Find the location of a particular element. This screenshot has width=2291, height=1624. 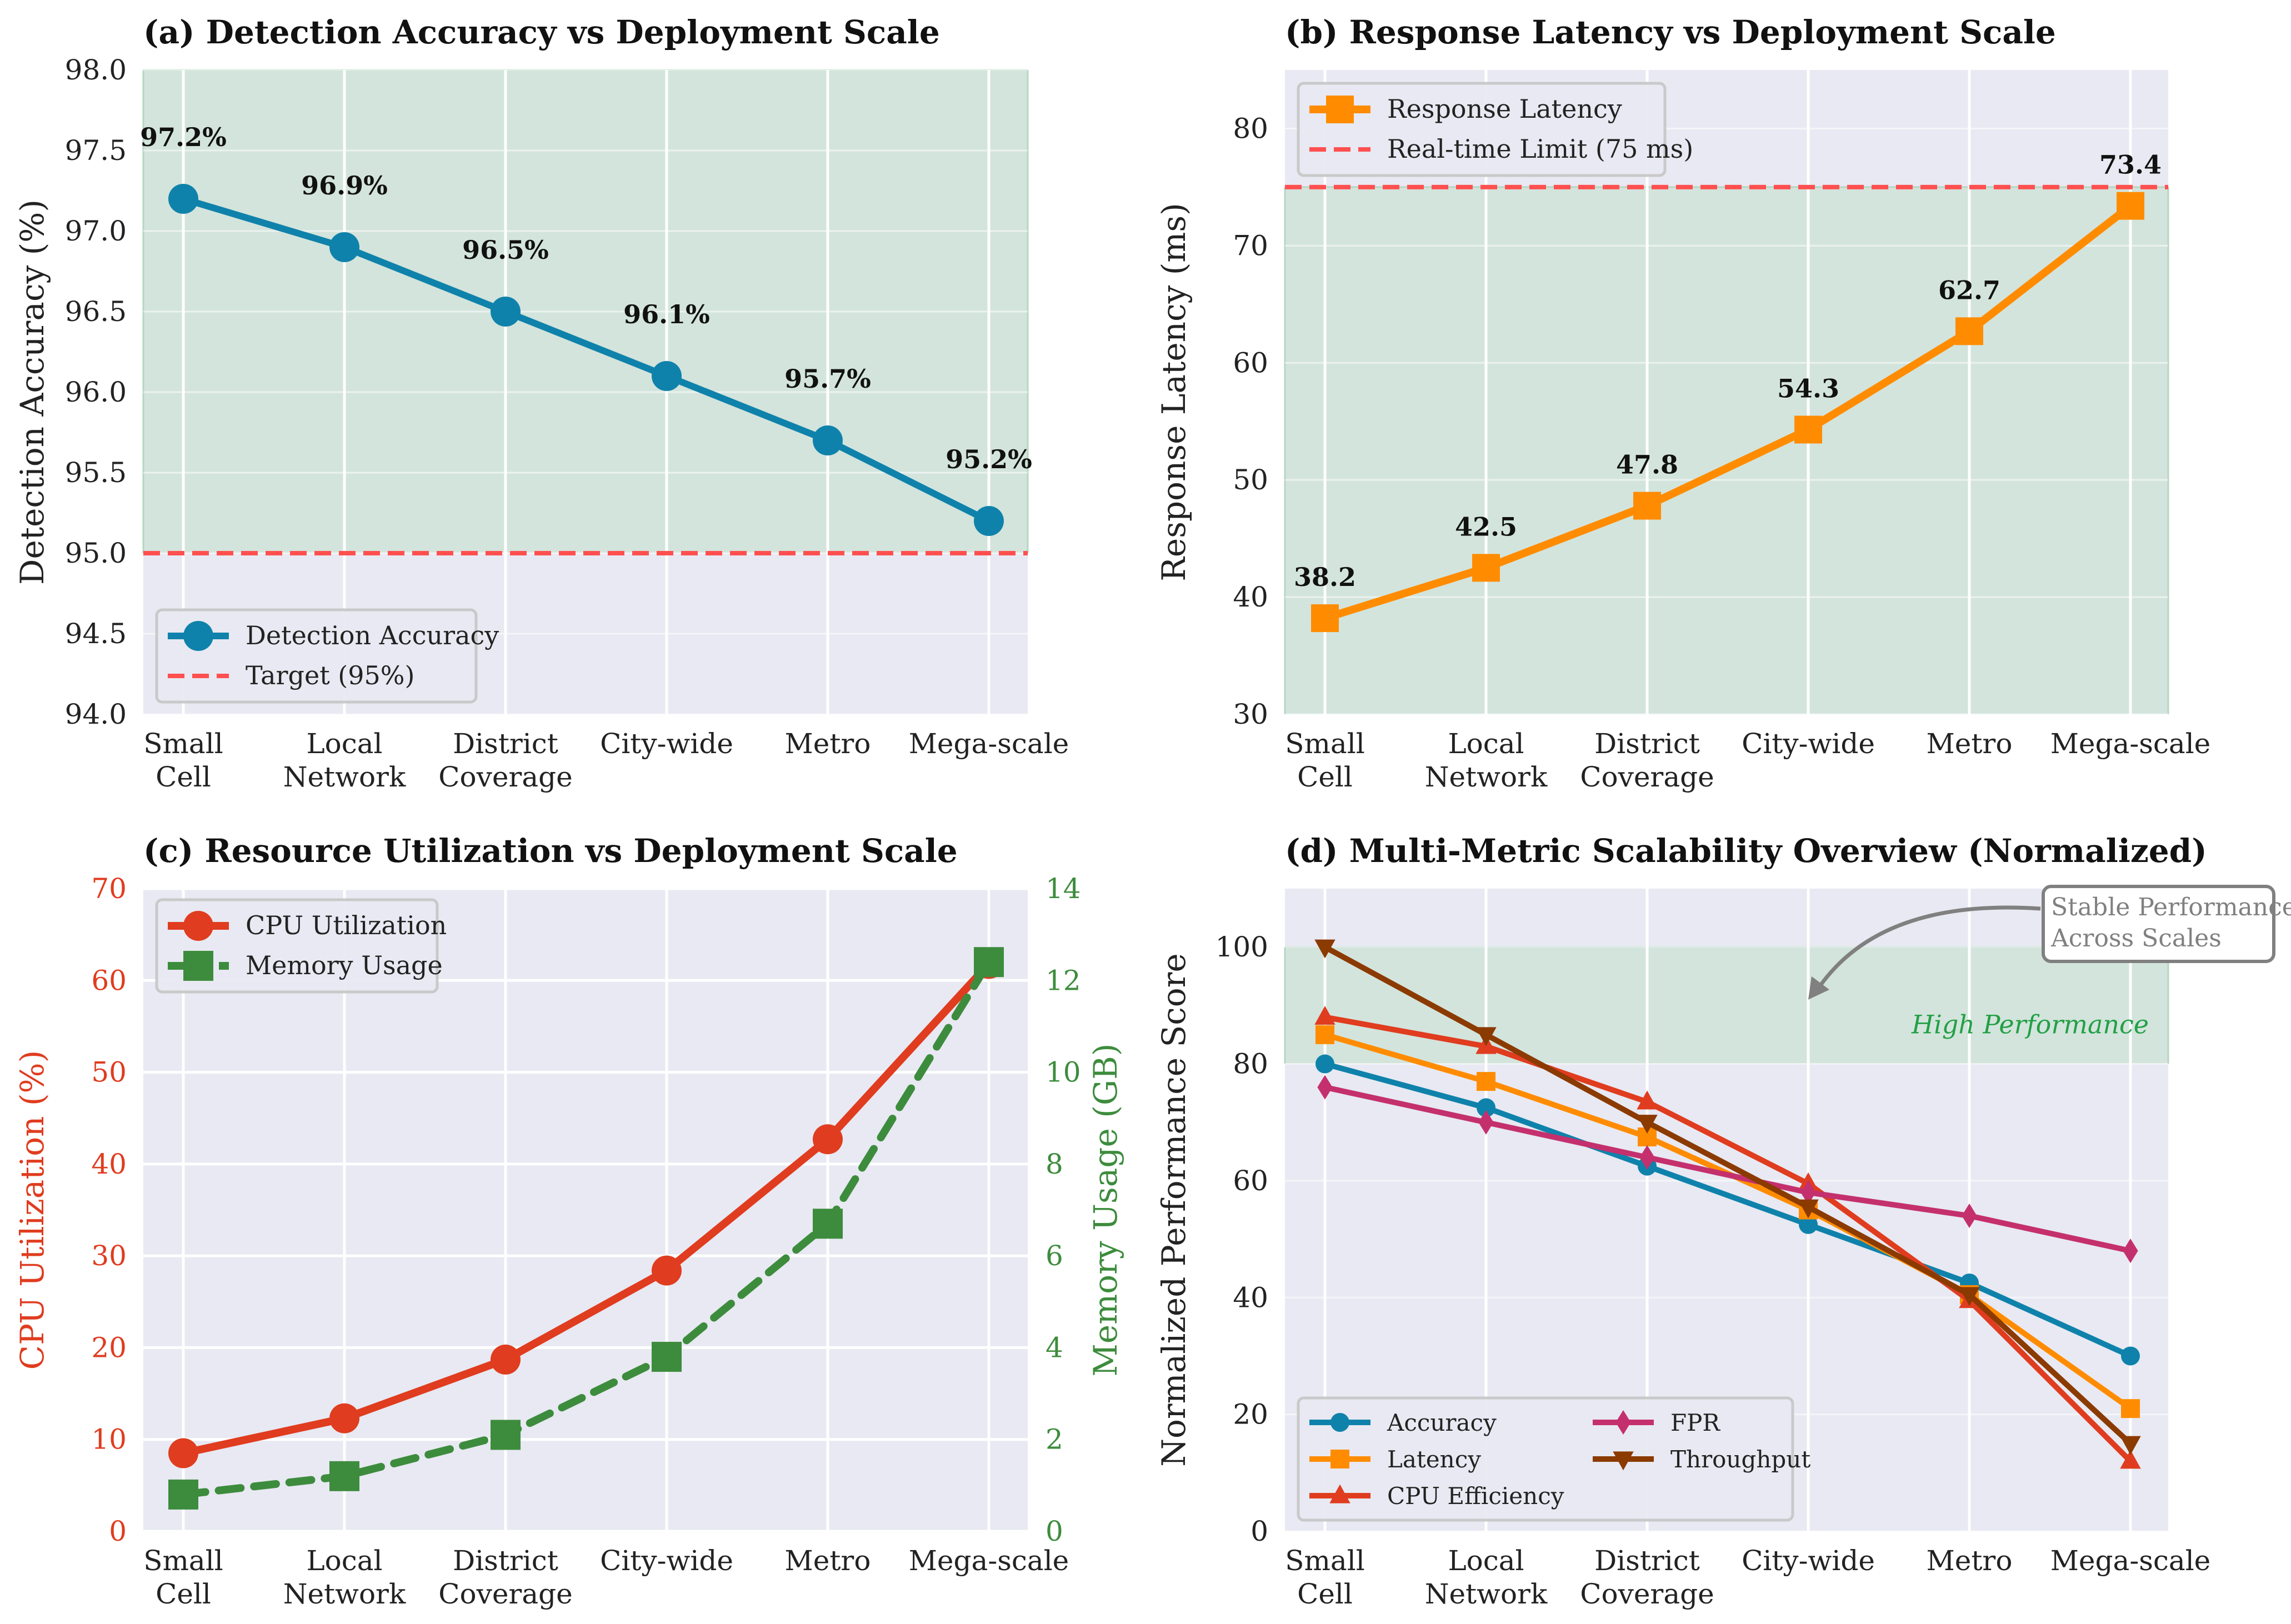

y-tick-label: 96.0 is located at coordinates (96, 392).